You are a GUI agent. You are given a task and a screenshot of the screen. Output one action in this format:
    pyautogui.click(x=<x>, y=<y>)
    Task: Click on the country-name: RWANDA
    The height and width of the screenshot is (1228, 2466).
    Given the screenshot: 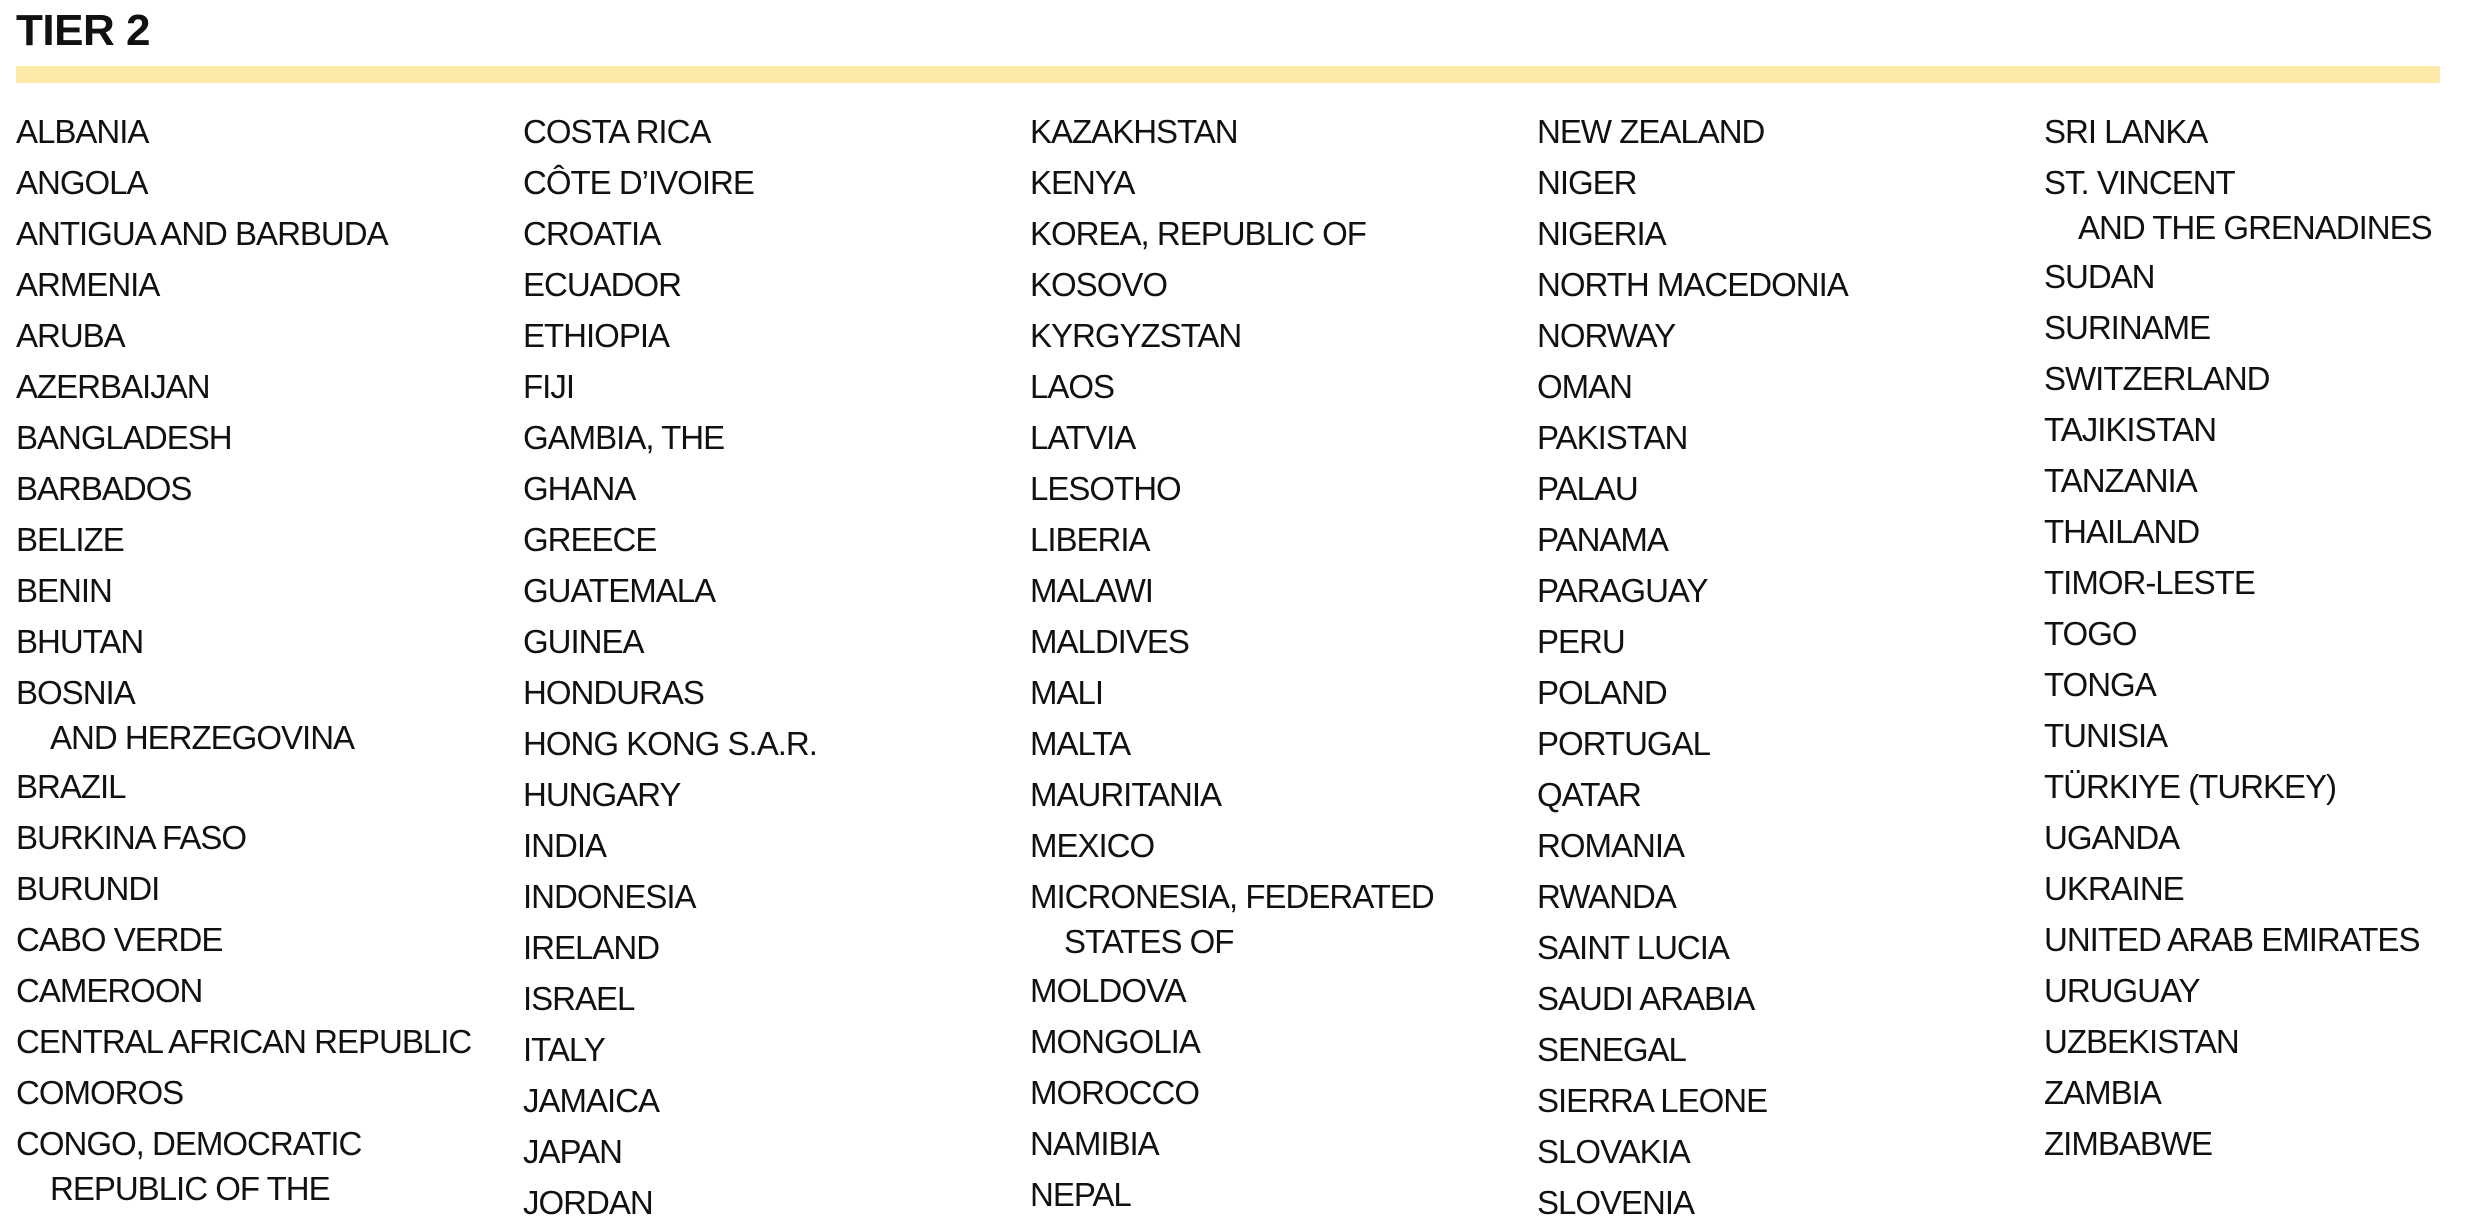 What is the action you would take?
    pyautogui.click(x=1607, y=896)
    